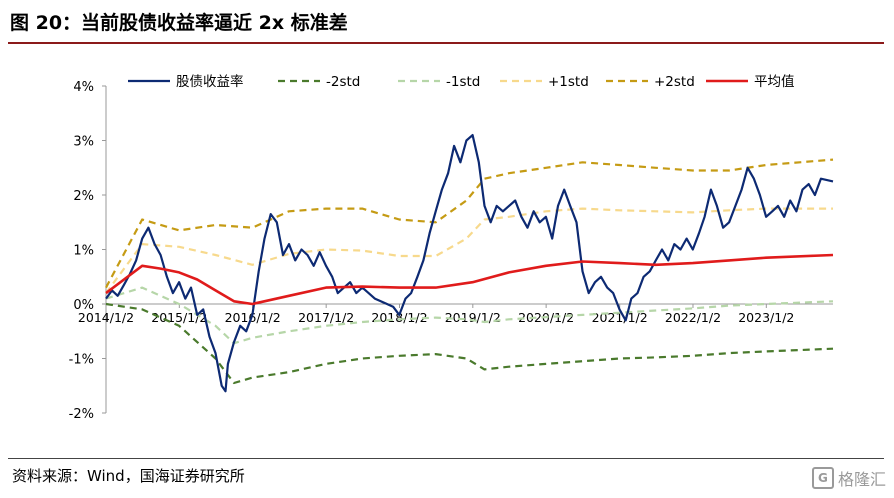 The image size is (894, 498). What do you see at coordinates (343, 82) in the screenshot?
I see `legend-label: -2std` at bounding box center [343, 82].